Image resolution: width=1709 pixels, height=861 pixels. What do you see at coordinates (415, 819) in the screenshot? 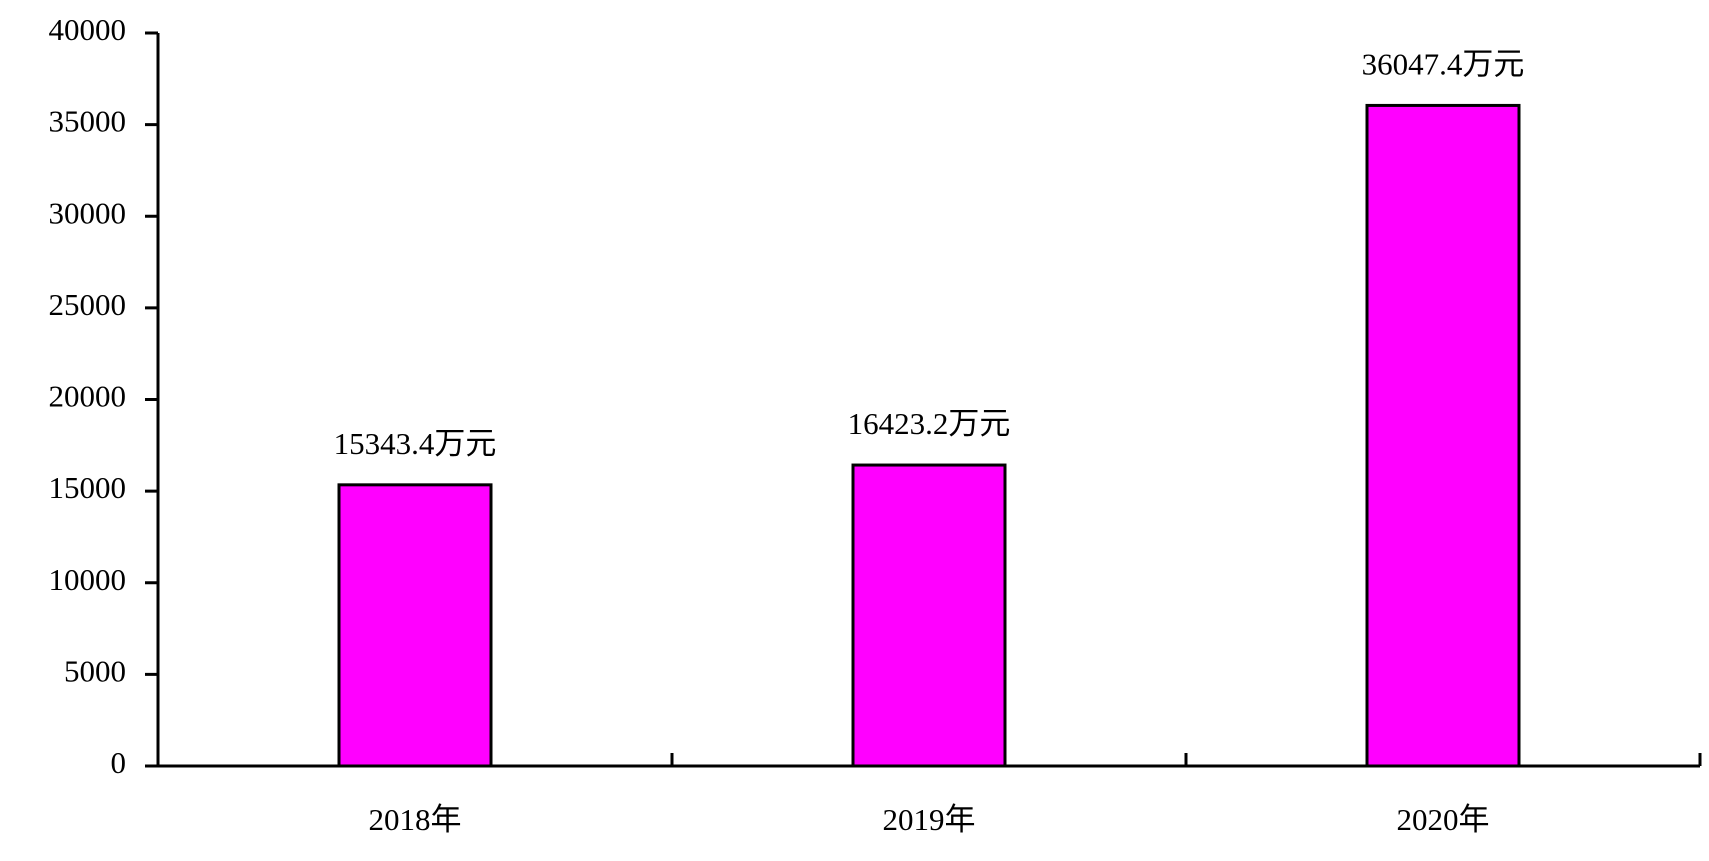
I see `x-tick-label: 2018年` at bounding box center [415, 819].